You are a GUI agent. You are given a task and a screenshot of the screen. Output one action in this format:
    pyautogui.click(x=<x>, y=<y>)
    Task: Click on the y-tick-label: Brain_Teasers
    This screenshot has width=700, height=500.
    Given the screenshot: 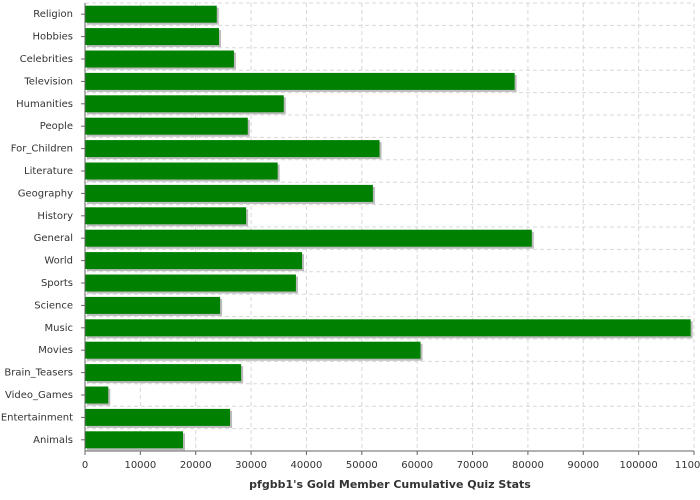 What is the action you would take?
    pyautogui.click(x=38, y=373)
    